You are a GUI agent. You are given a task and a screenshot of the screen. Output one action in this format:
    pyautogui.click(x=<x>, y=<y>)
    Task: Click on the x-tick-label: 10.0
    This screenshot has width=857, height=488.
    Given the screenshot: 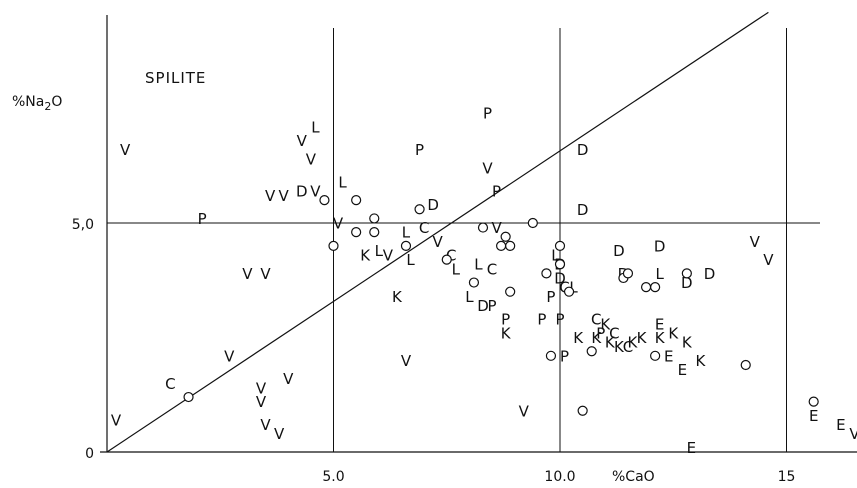 What is the action you would take?
    pyautogui.click(x=559, y=477)
    